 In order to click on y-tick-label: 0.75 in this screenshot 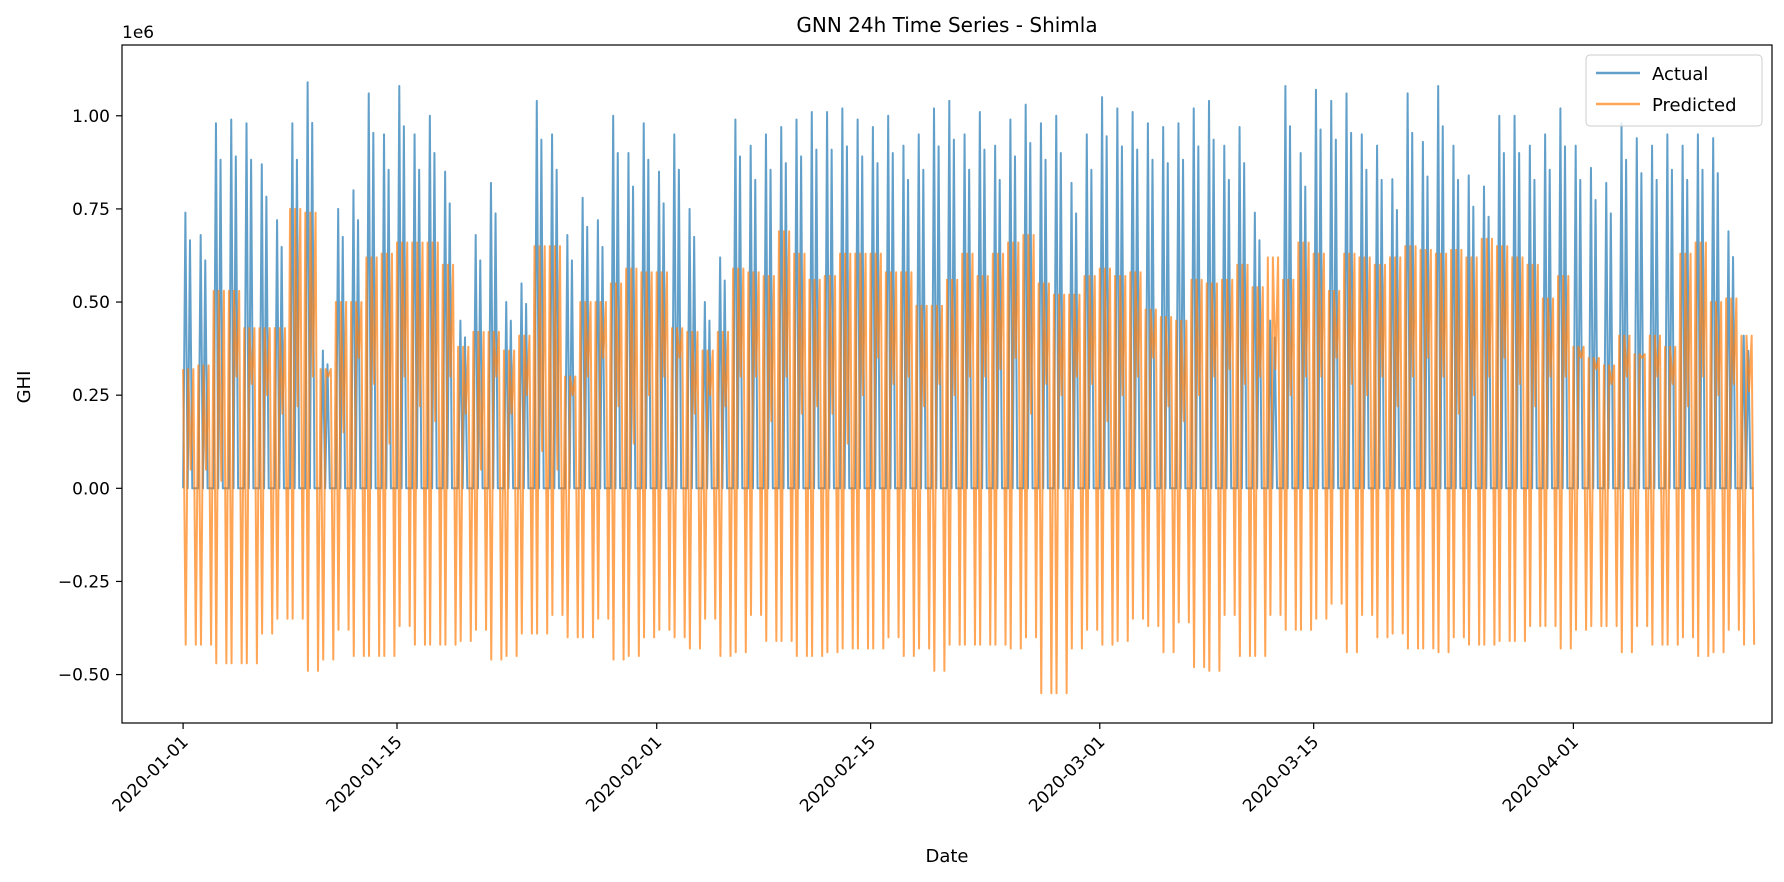, I will do `click(91, 210)`.